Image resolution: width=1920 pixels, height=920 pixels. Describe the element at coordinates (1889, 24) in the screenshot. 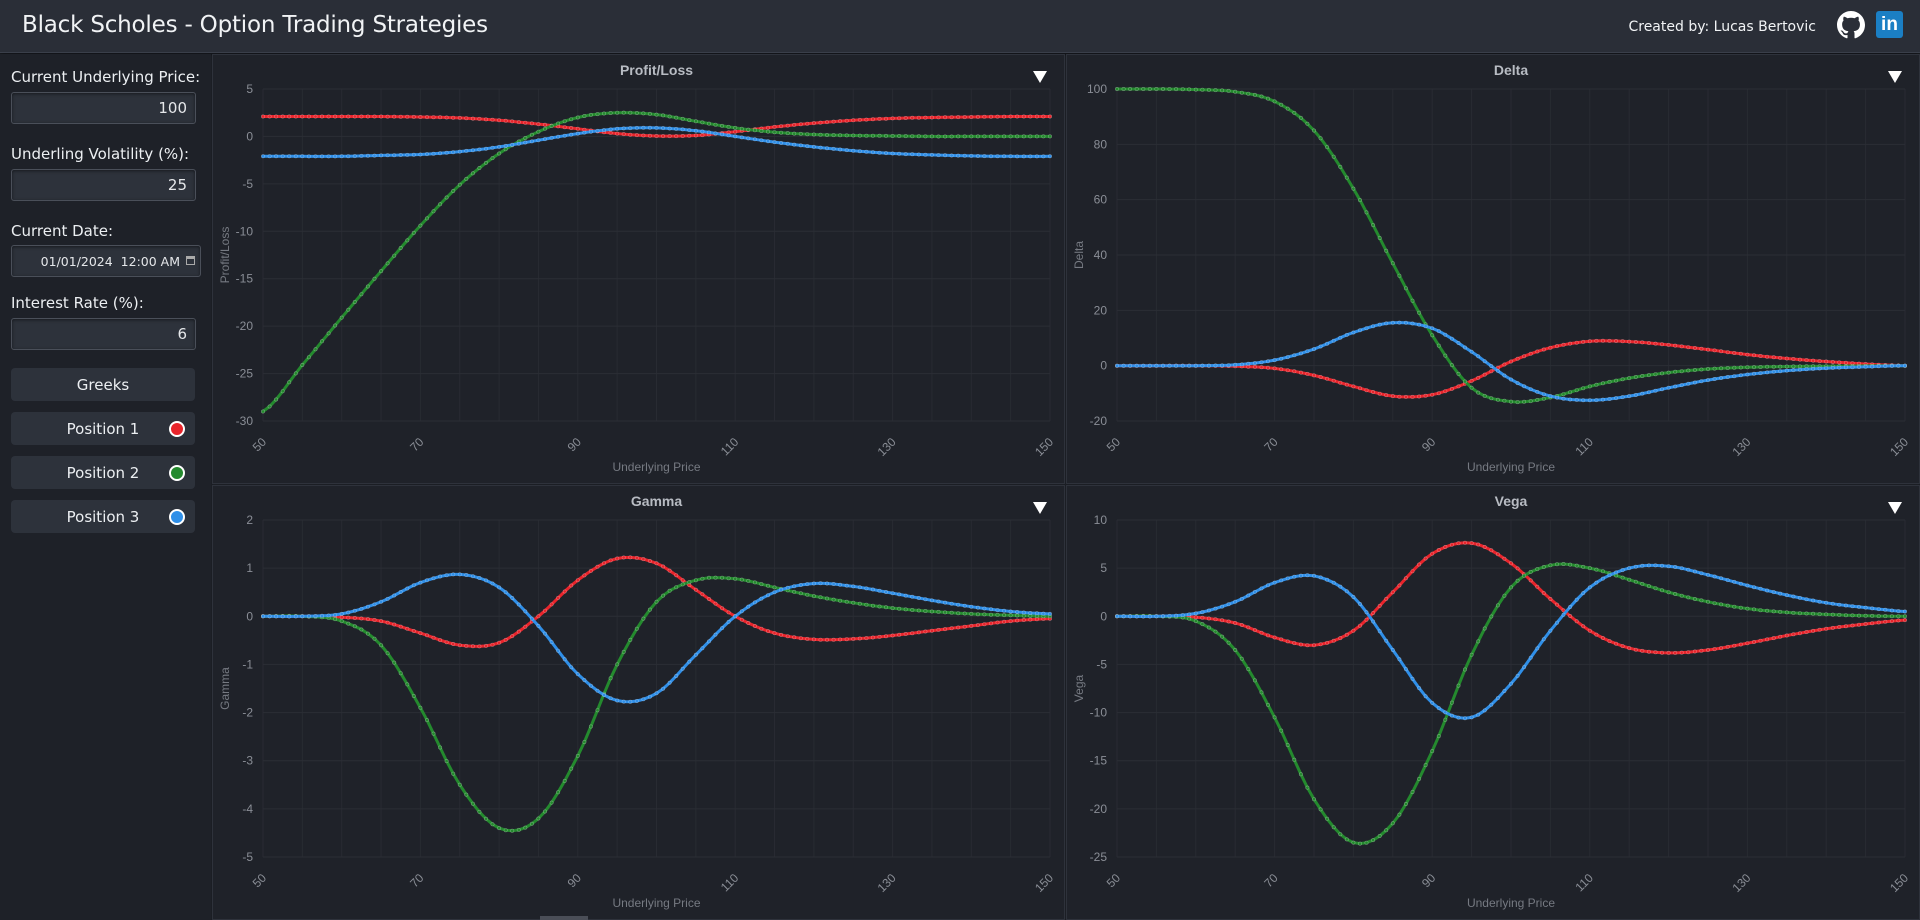

I see `linkedin-icon: in` at that location.